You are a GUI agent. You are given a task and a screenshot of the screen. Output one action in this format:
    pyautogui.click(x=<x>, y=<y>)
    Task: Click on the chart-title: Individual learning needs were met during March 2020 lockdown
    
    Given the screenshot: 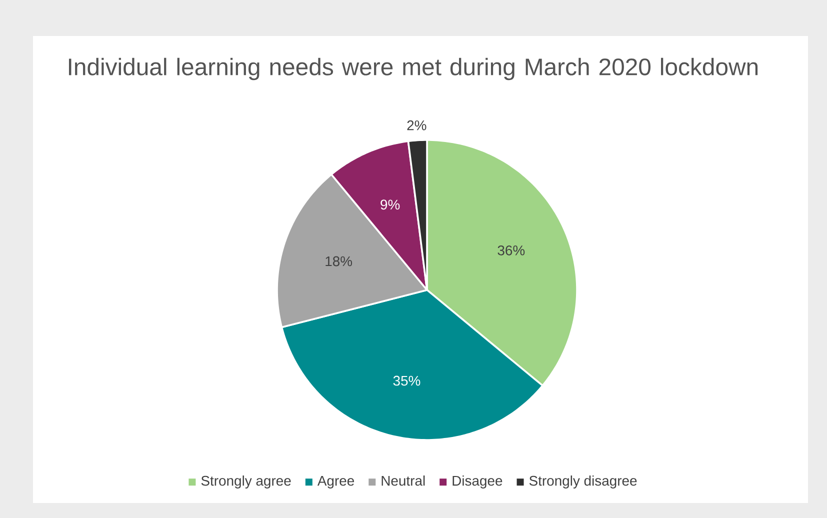 What is the action you would take?
    pyautogui.click(x=413, y=69)
    